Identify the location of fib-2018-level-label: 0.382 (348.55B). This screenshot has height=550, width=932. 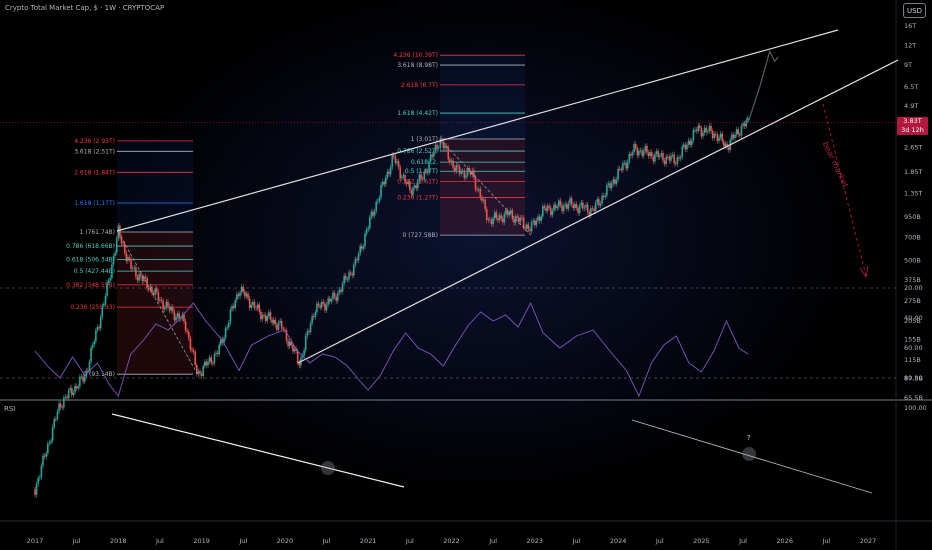
(90, 285).